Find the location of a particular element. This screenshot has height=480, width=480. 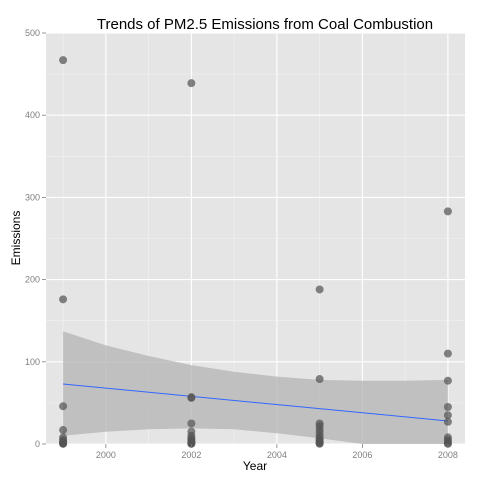

x-tick-label: 2006 is located at coordinates (362, 455).